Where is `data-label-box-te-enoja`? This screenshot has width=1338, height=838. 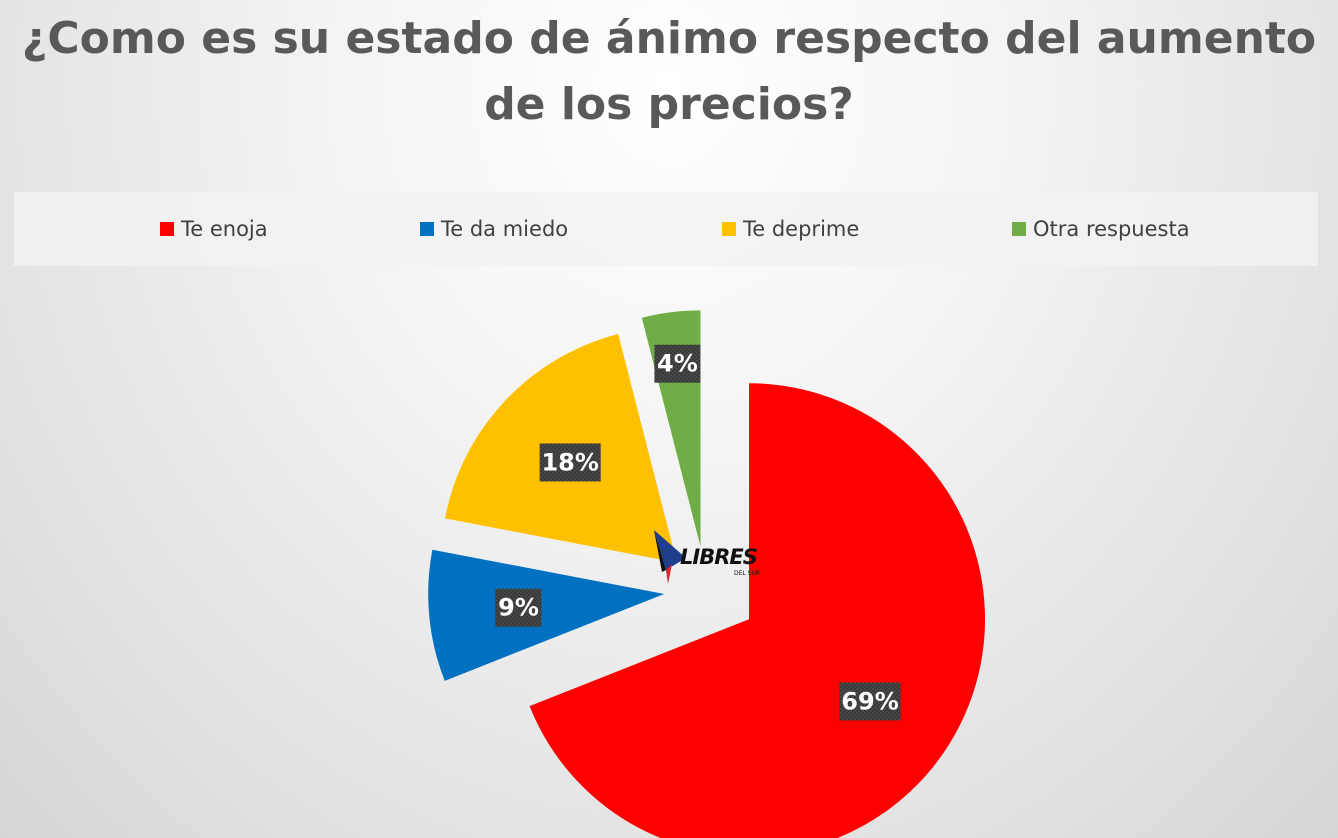 data-label-box-te-enoja is located at coordinates (870, 701).